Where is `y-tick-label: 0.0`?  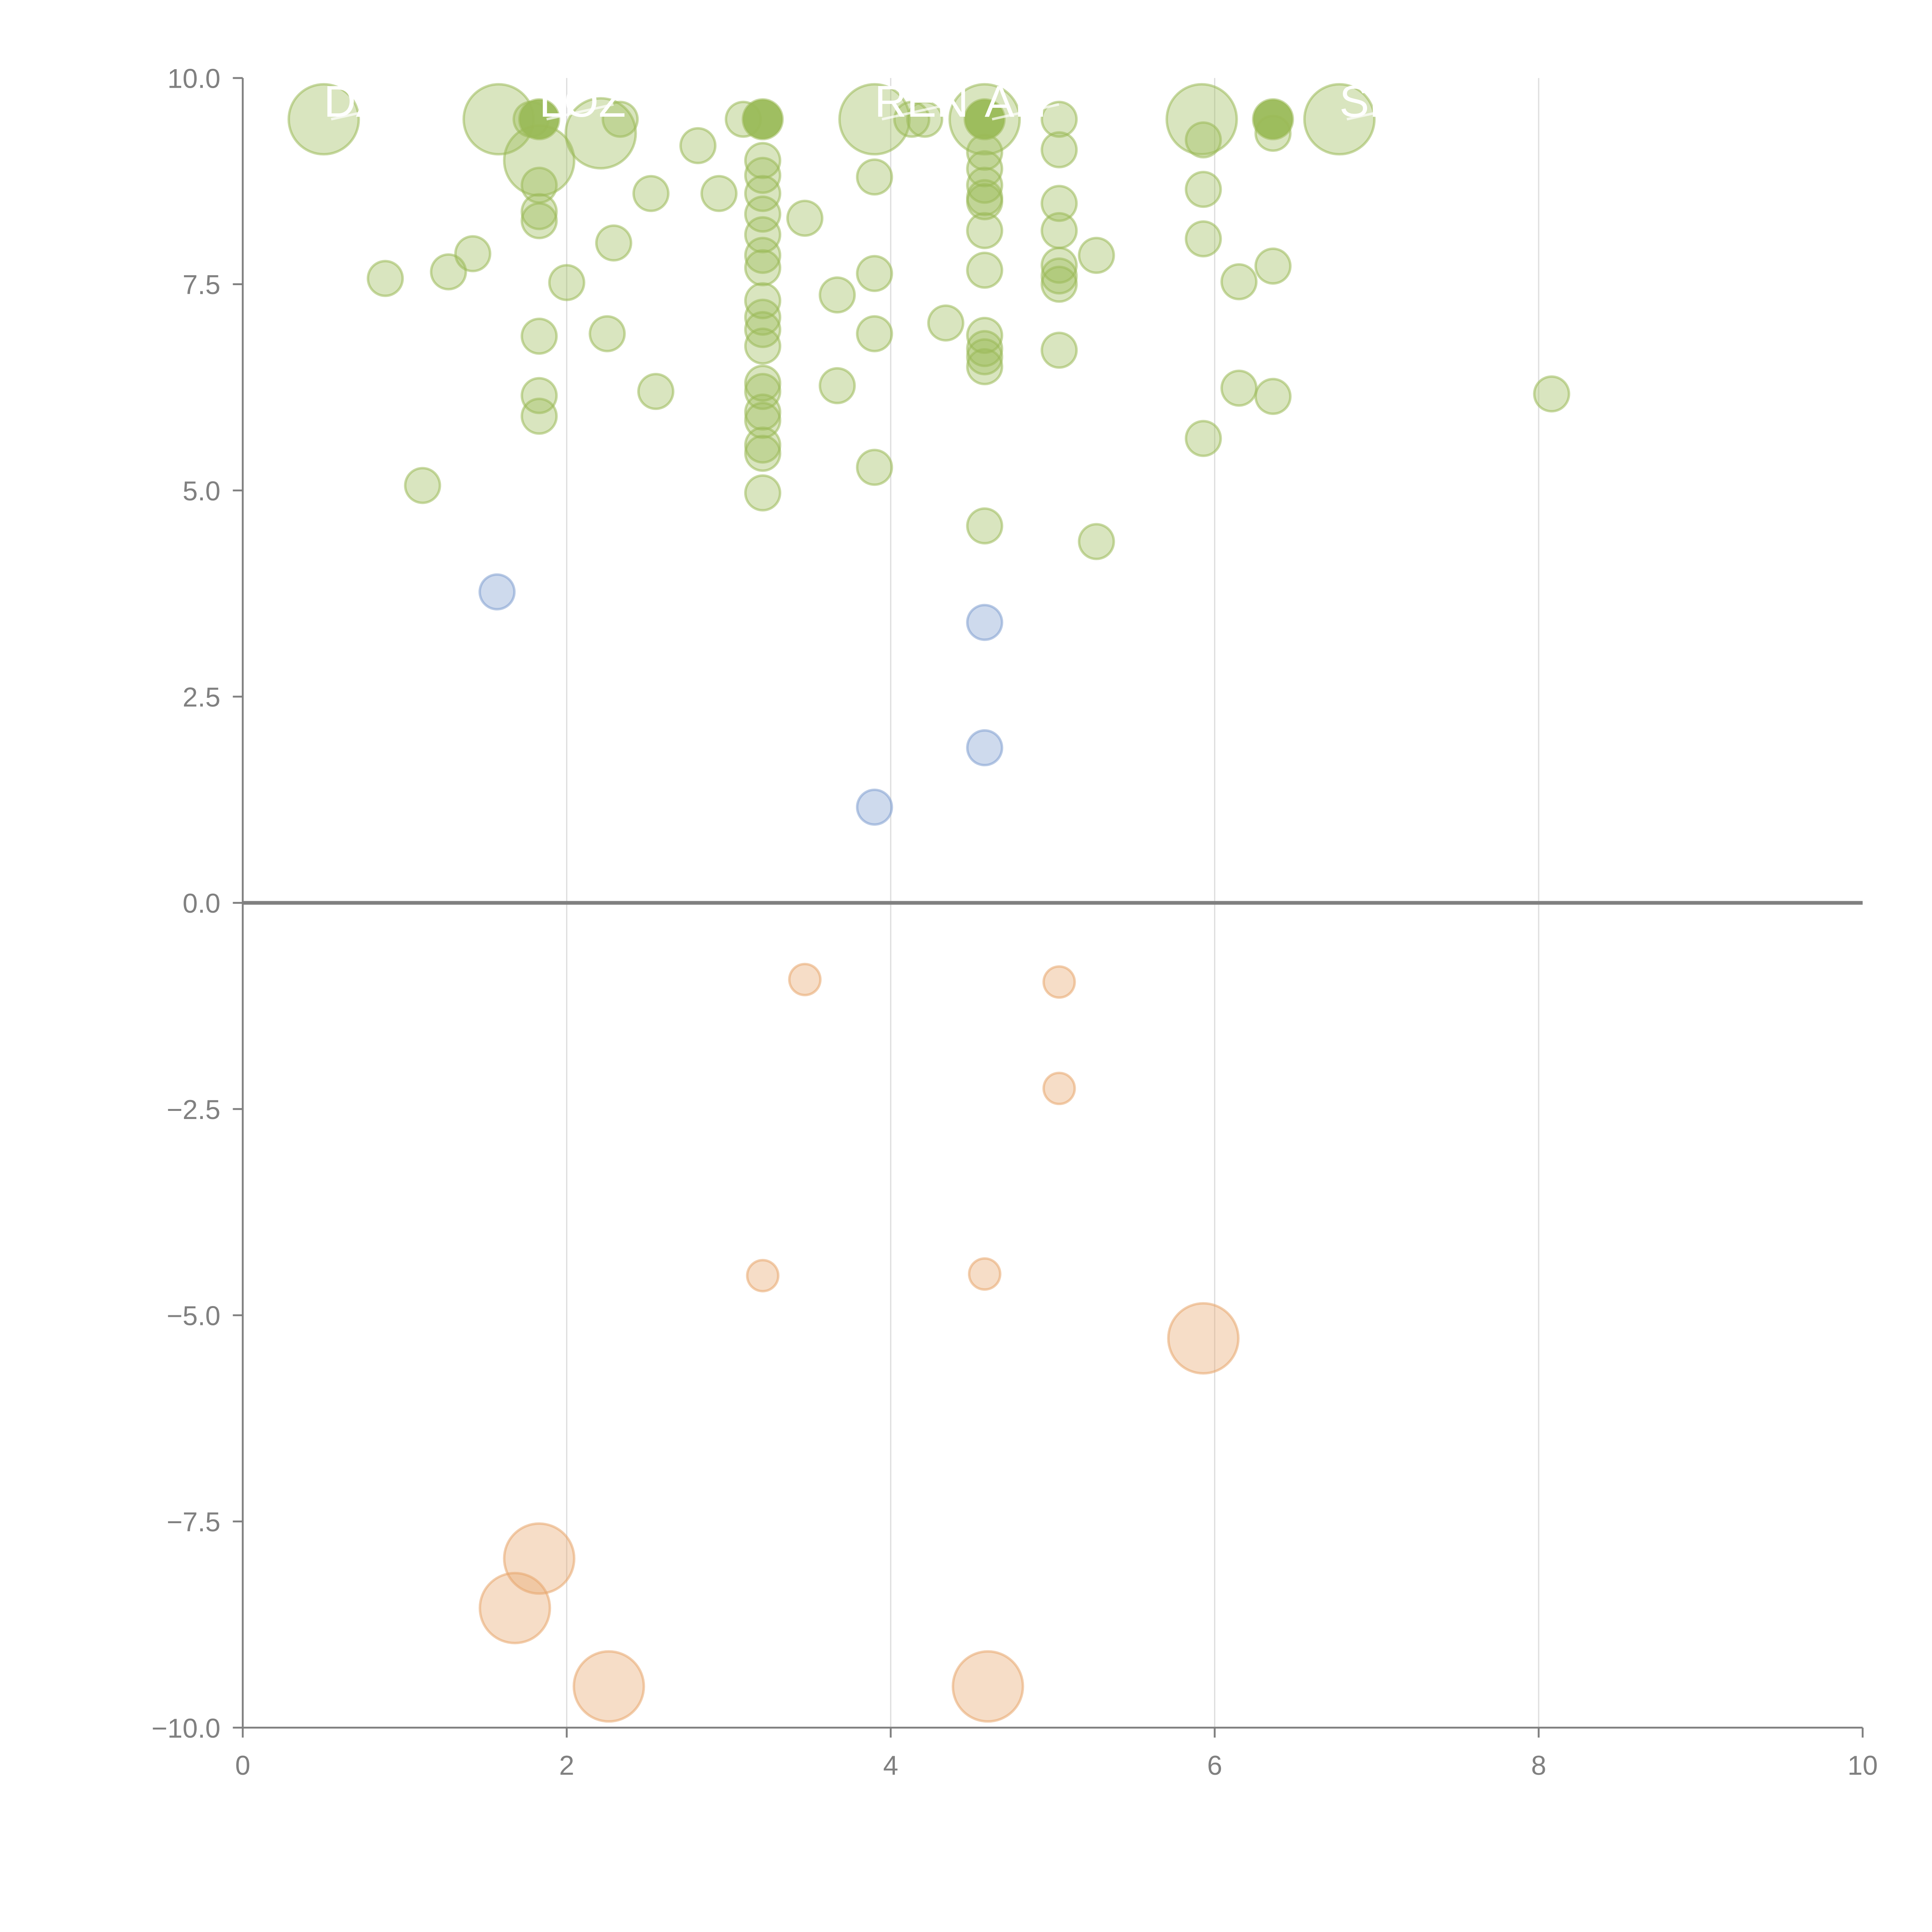
y-tick-label: 0.0 is located at coordinates (201, 903).